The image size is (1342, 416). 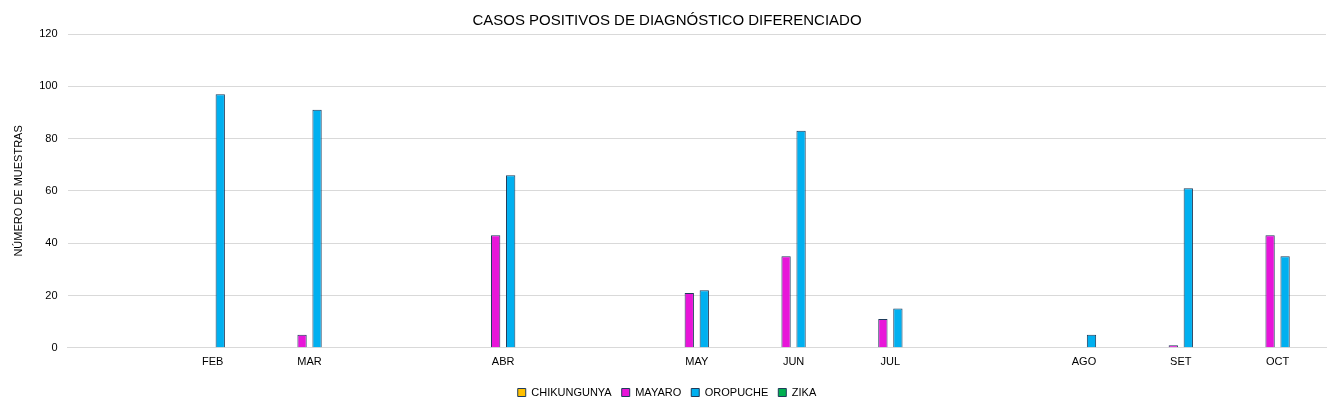 I want to click on legend-label: CHIKUNGUNYA, so click(x=572, y=391).